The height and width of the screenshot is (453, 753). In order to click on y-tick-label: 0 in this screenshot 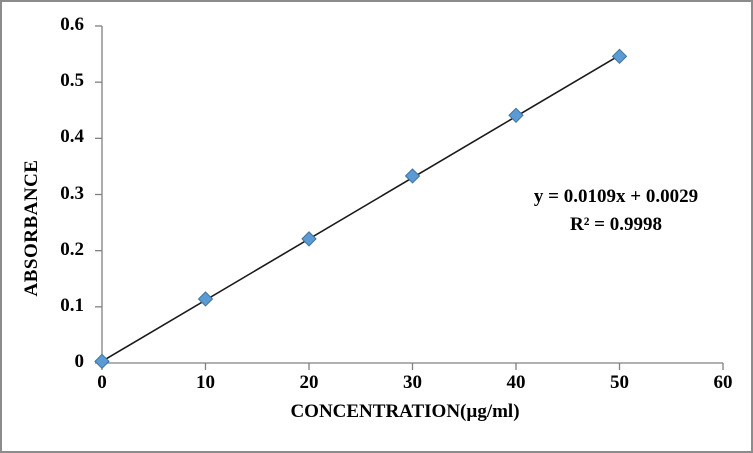, I will do `click(79, 361)`.